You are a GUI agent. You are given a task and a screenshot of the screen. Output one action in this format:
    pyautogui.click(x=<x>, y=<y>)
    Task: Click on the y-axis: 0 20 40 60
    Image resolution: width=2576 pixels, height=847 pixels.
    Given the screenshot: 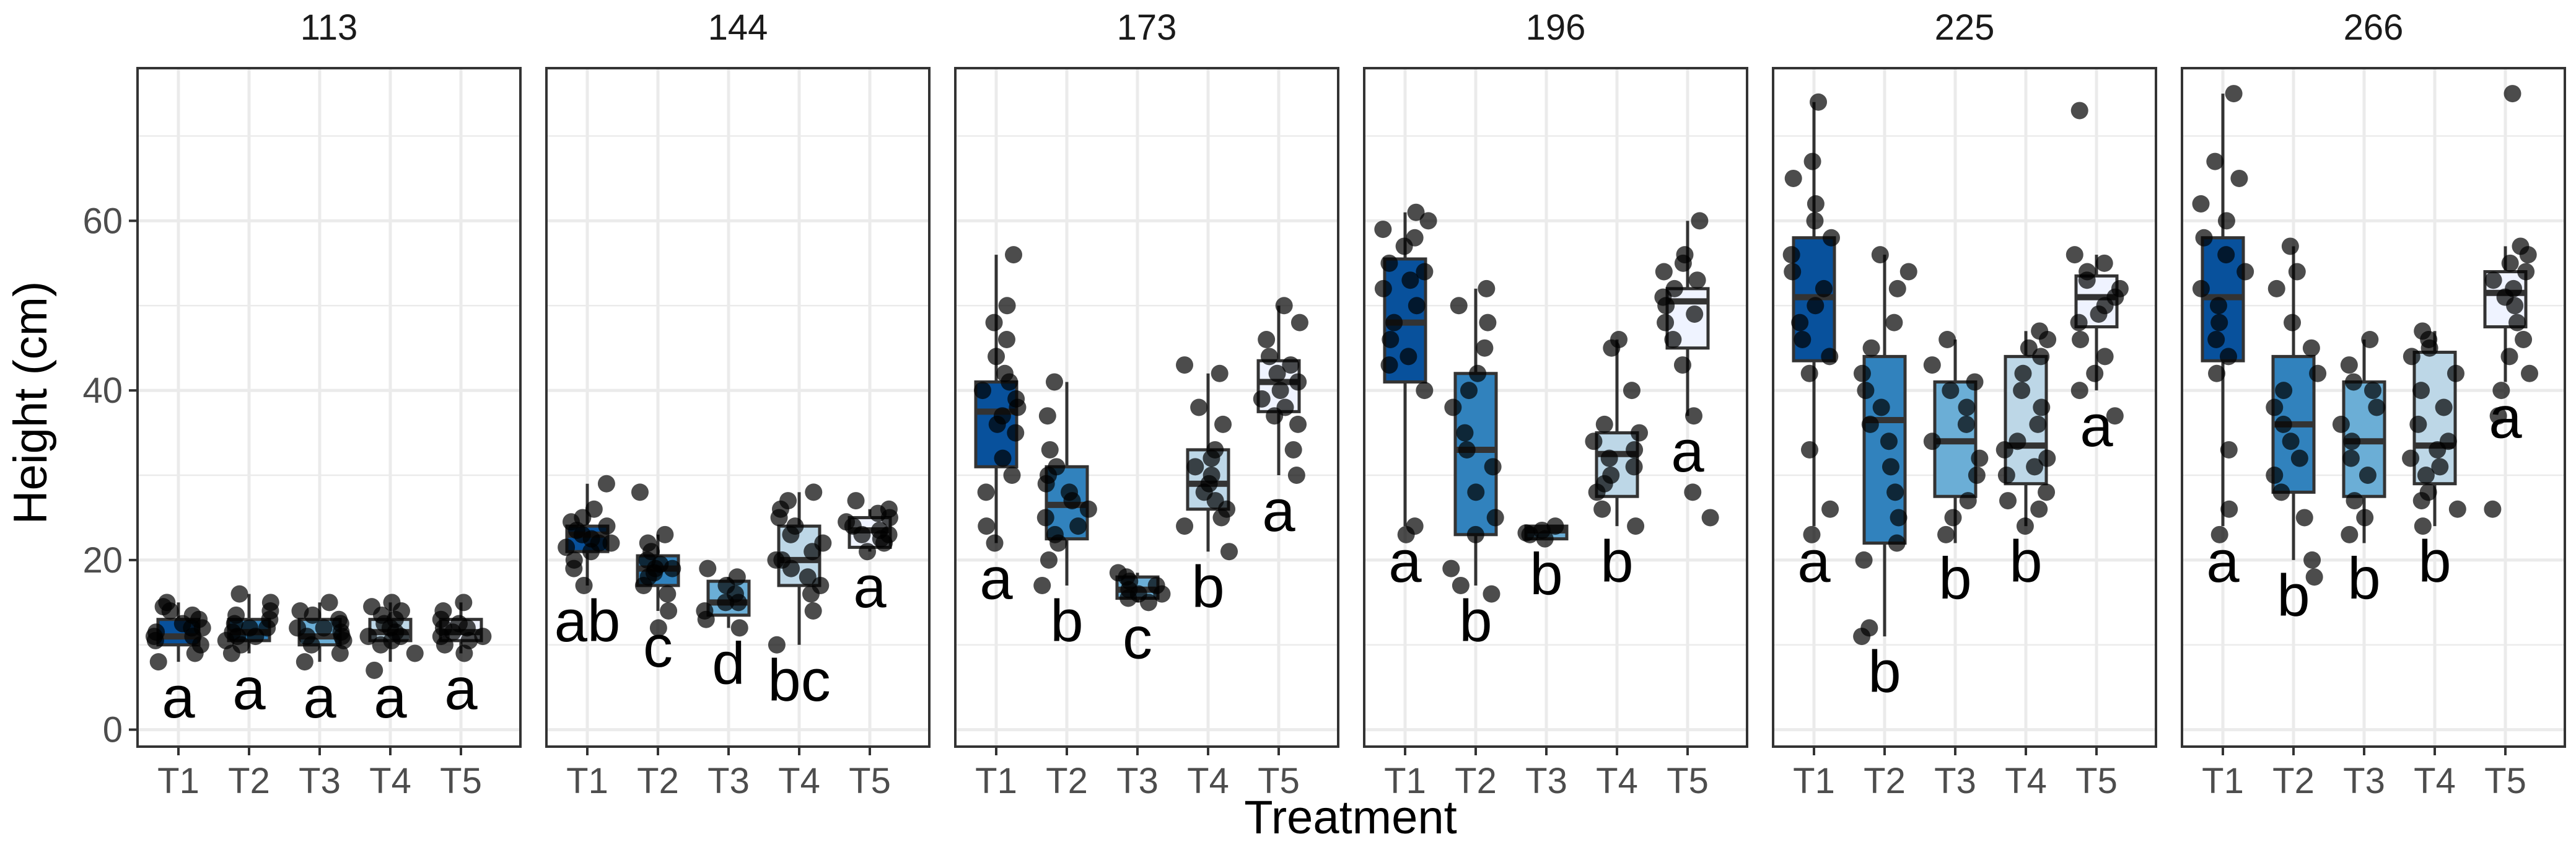 What is the action you would take?
    pyautogui.click(x=110, y=475)
    